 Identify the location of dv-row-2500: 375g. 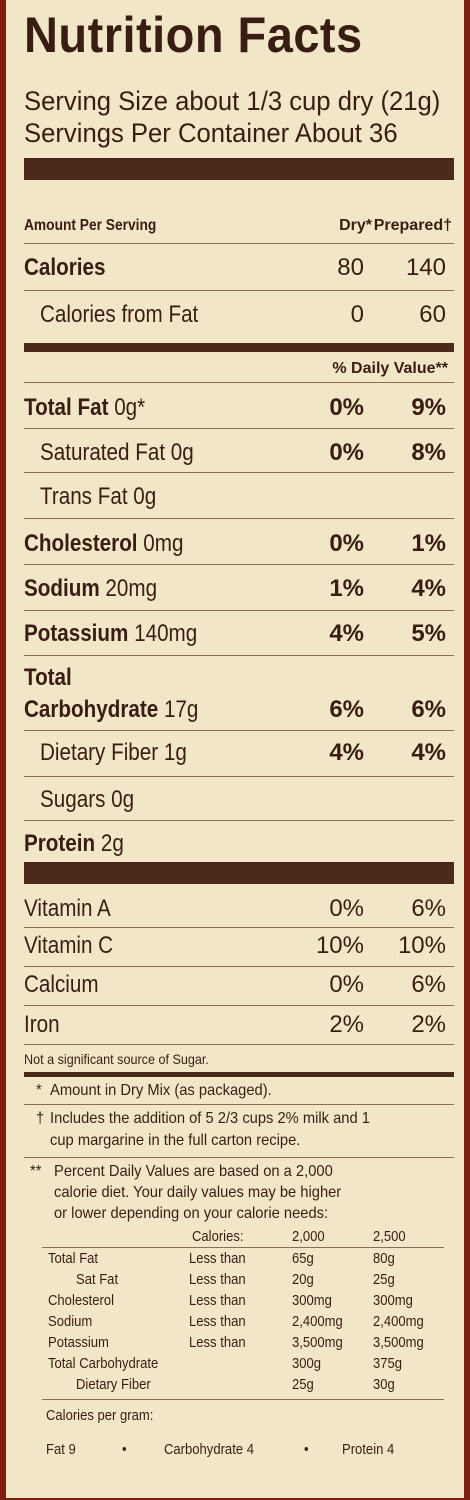
(388, 1364).